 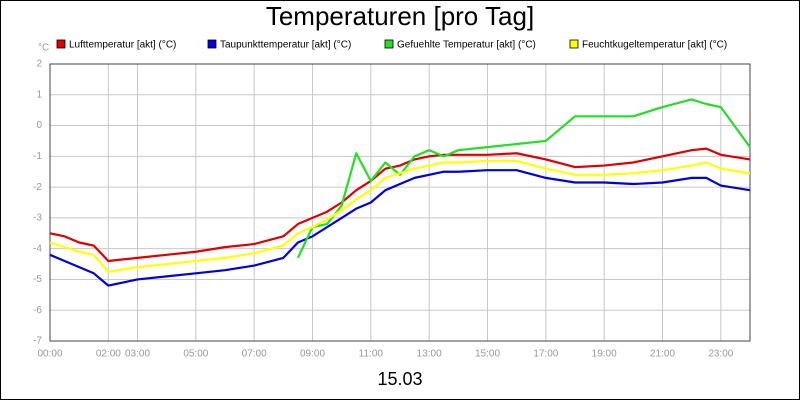 I want to click on x-tick-label: 02:00, so click(x=108, y=354).